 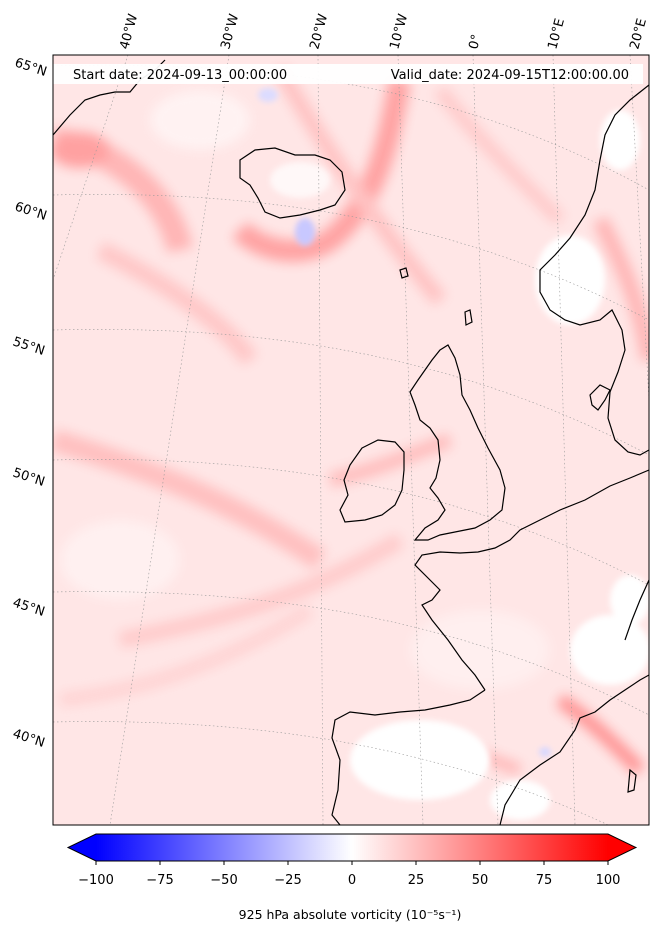 What do you see at coordinates (608, 880) in the screenshot?
I see `colorbar-tick-label: 100` at bounding box center [608, 880].